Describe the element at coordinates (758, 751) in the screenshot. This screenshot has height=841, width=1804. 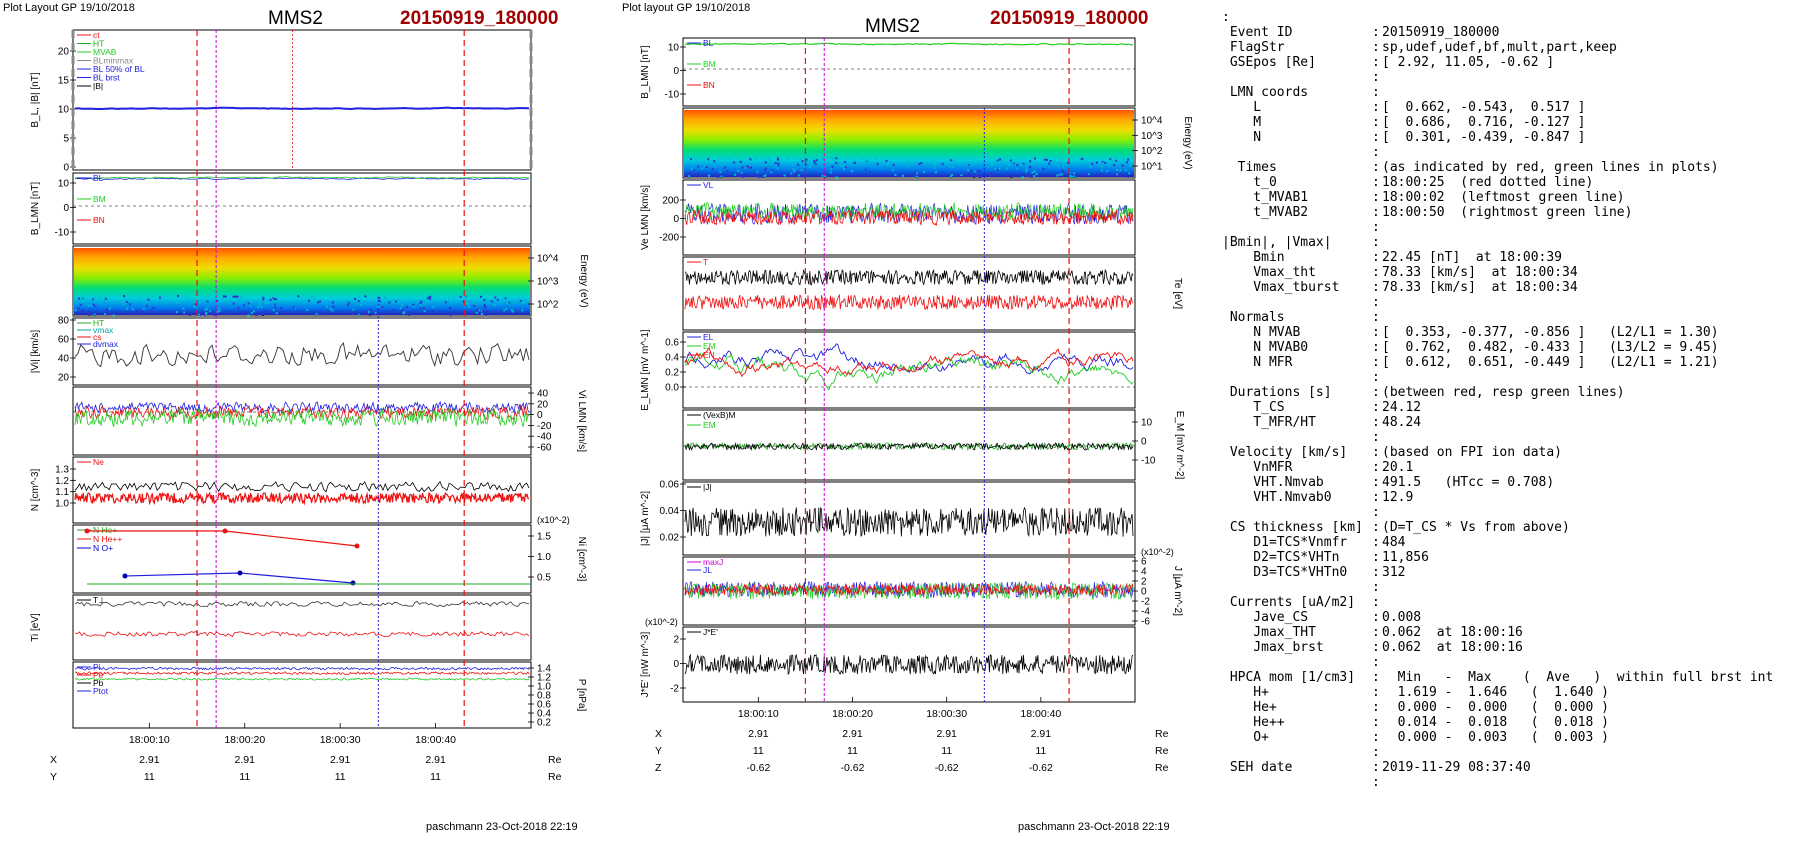
I see `ephemeris-value: 11` at that location.